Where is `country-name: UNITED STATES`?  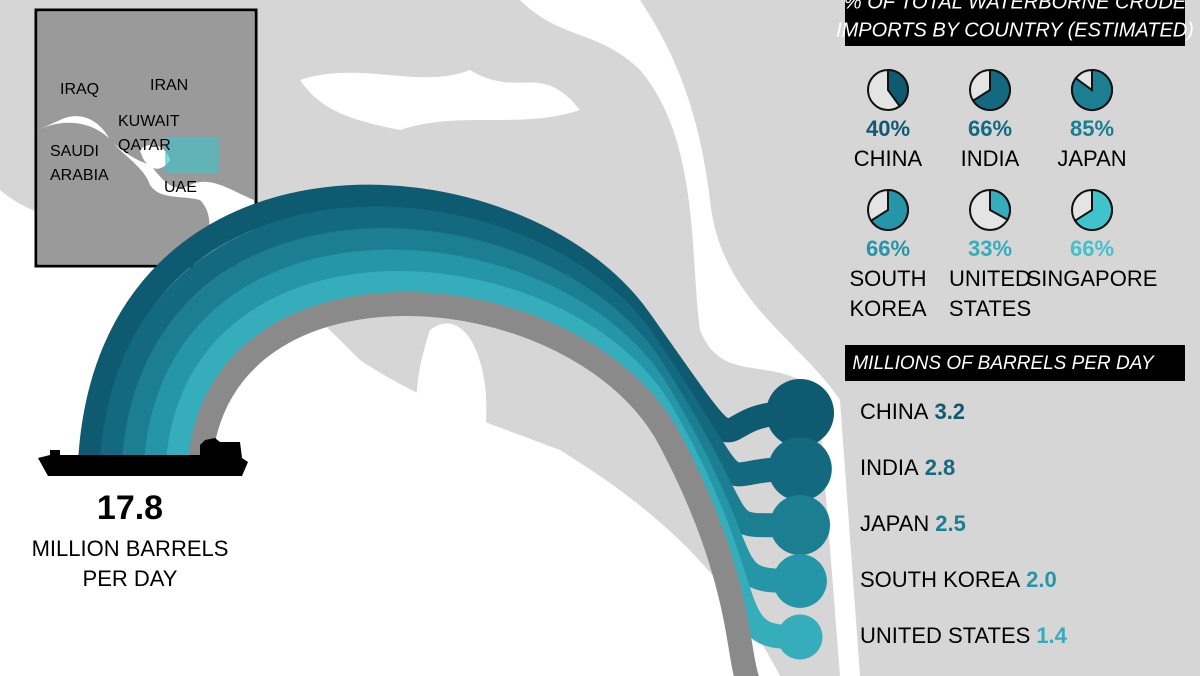 country-name: UNITED STATES is located at coordinates (945, 635).